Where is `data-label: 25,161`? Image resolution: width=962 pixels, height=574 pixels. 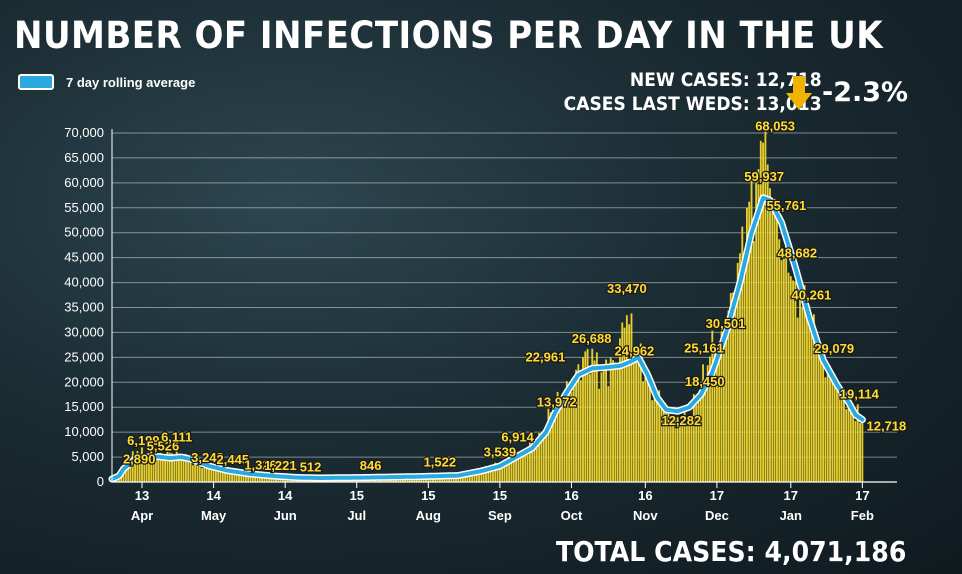
data-label: 25,161 is located at coordinates (704, 348).